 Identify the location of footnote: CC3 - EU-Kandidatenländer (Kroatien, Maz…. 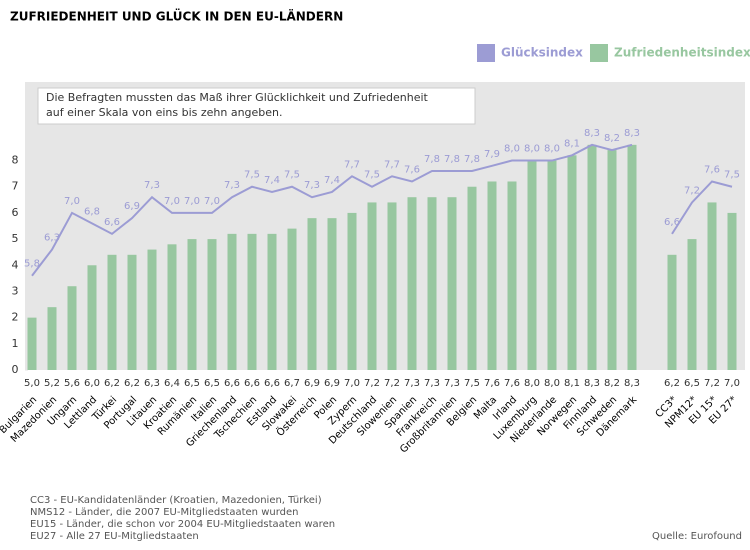
(176, 500).